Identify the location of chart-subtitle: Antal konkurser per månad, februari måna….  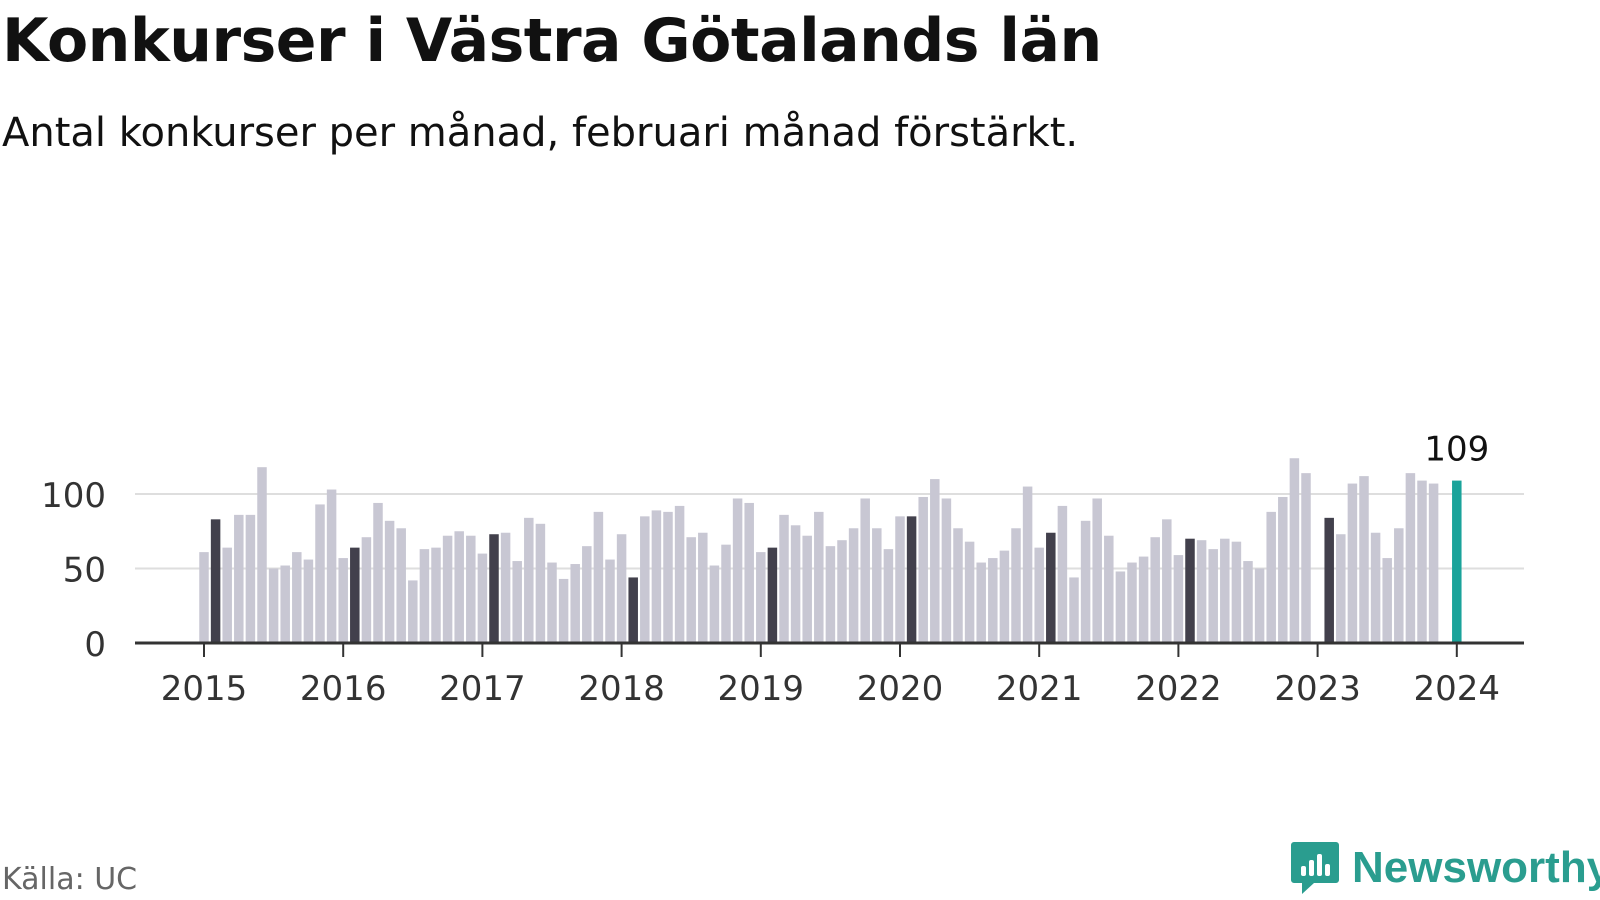
(540, 133).